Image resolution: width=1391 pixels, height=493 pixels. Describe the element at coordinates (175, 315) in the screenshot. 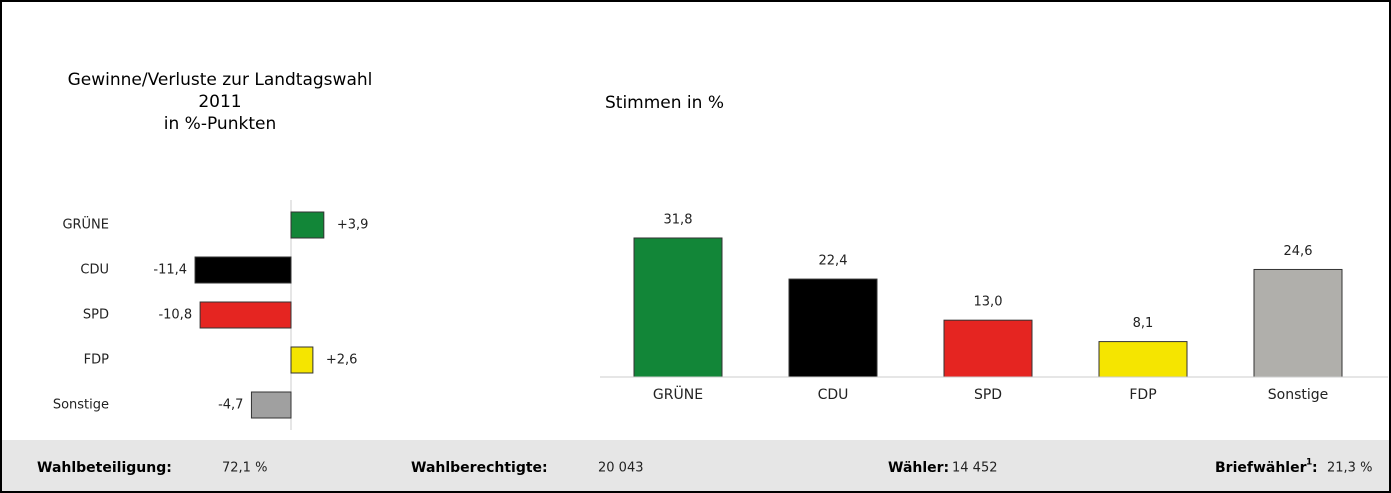

I see `value-label: -10,8` at that location.